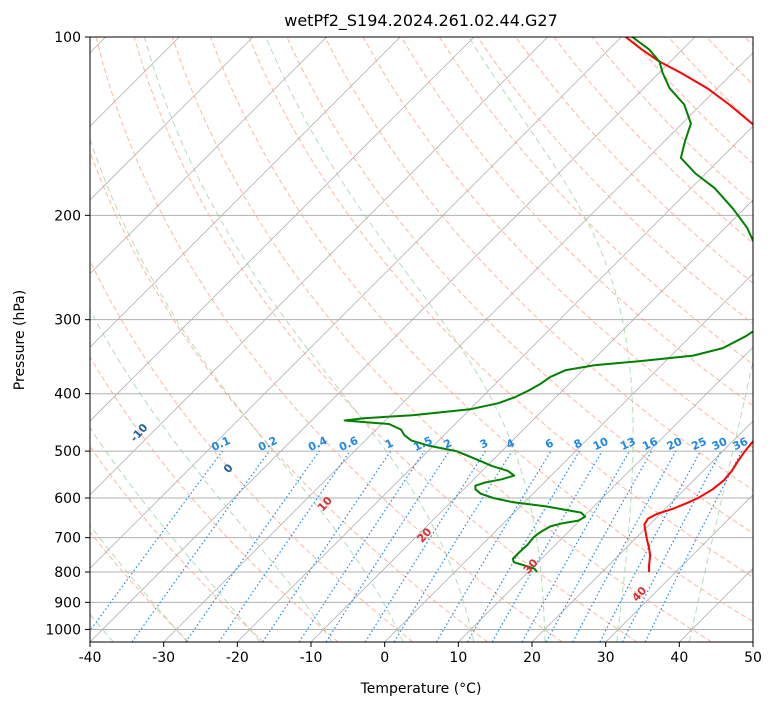 This screenshot has height=708, width=775. Describe the element at coordinates (67, 334) in the screenshot. I see `y-axis: 100 200 300 400 500 600 700 800 900 1000` at that location.